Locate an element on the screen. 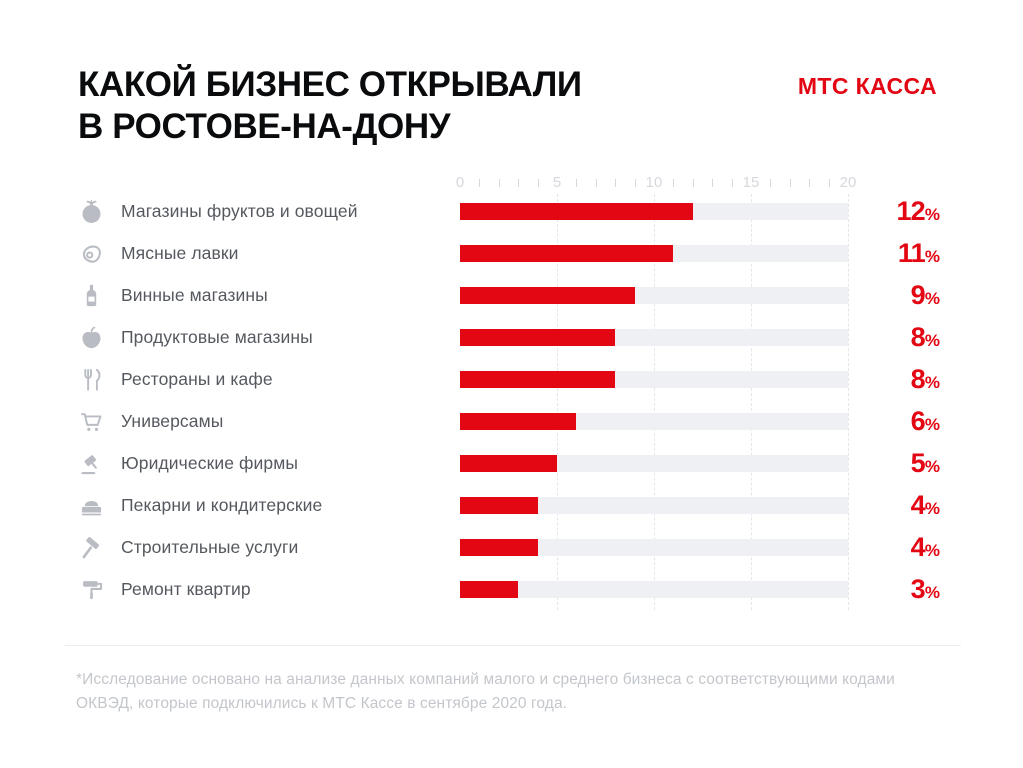 Image resolution: width=1023 pixels, height=768 pixels. brand-logo: МТС КАССА is located at coordinates (867, 86).